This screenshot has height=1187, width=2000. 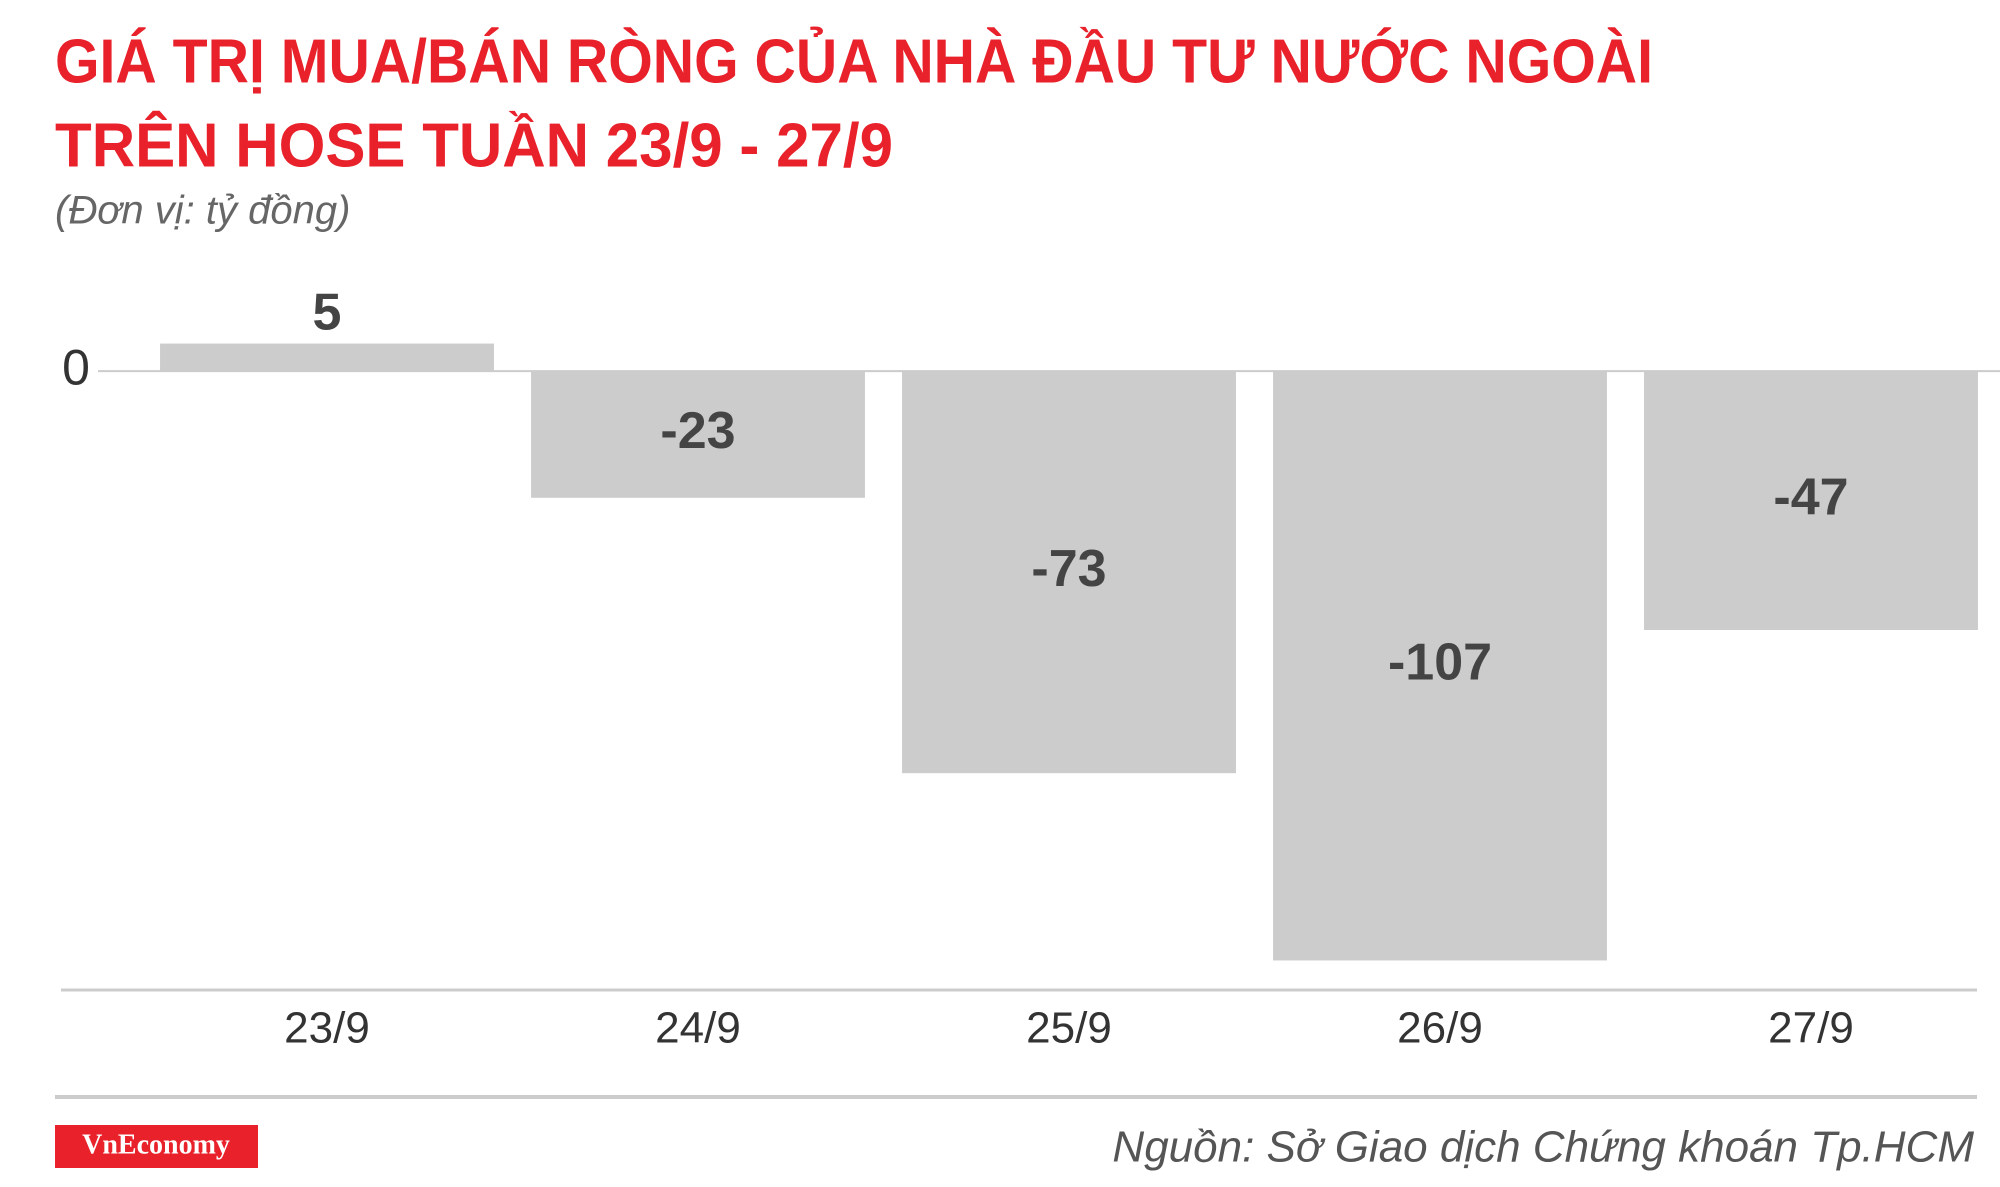 I want to click on x-tick-label: 26/9, so click(x=1440, y=1028).